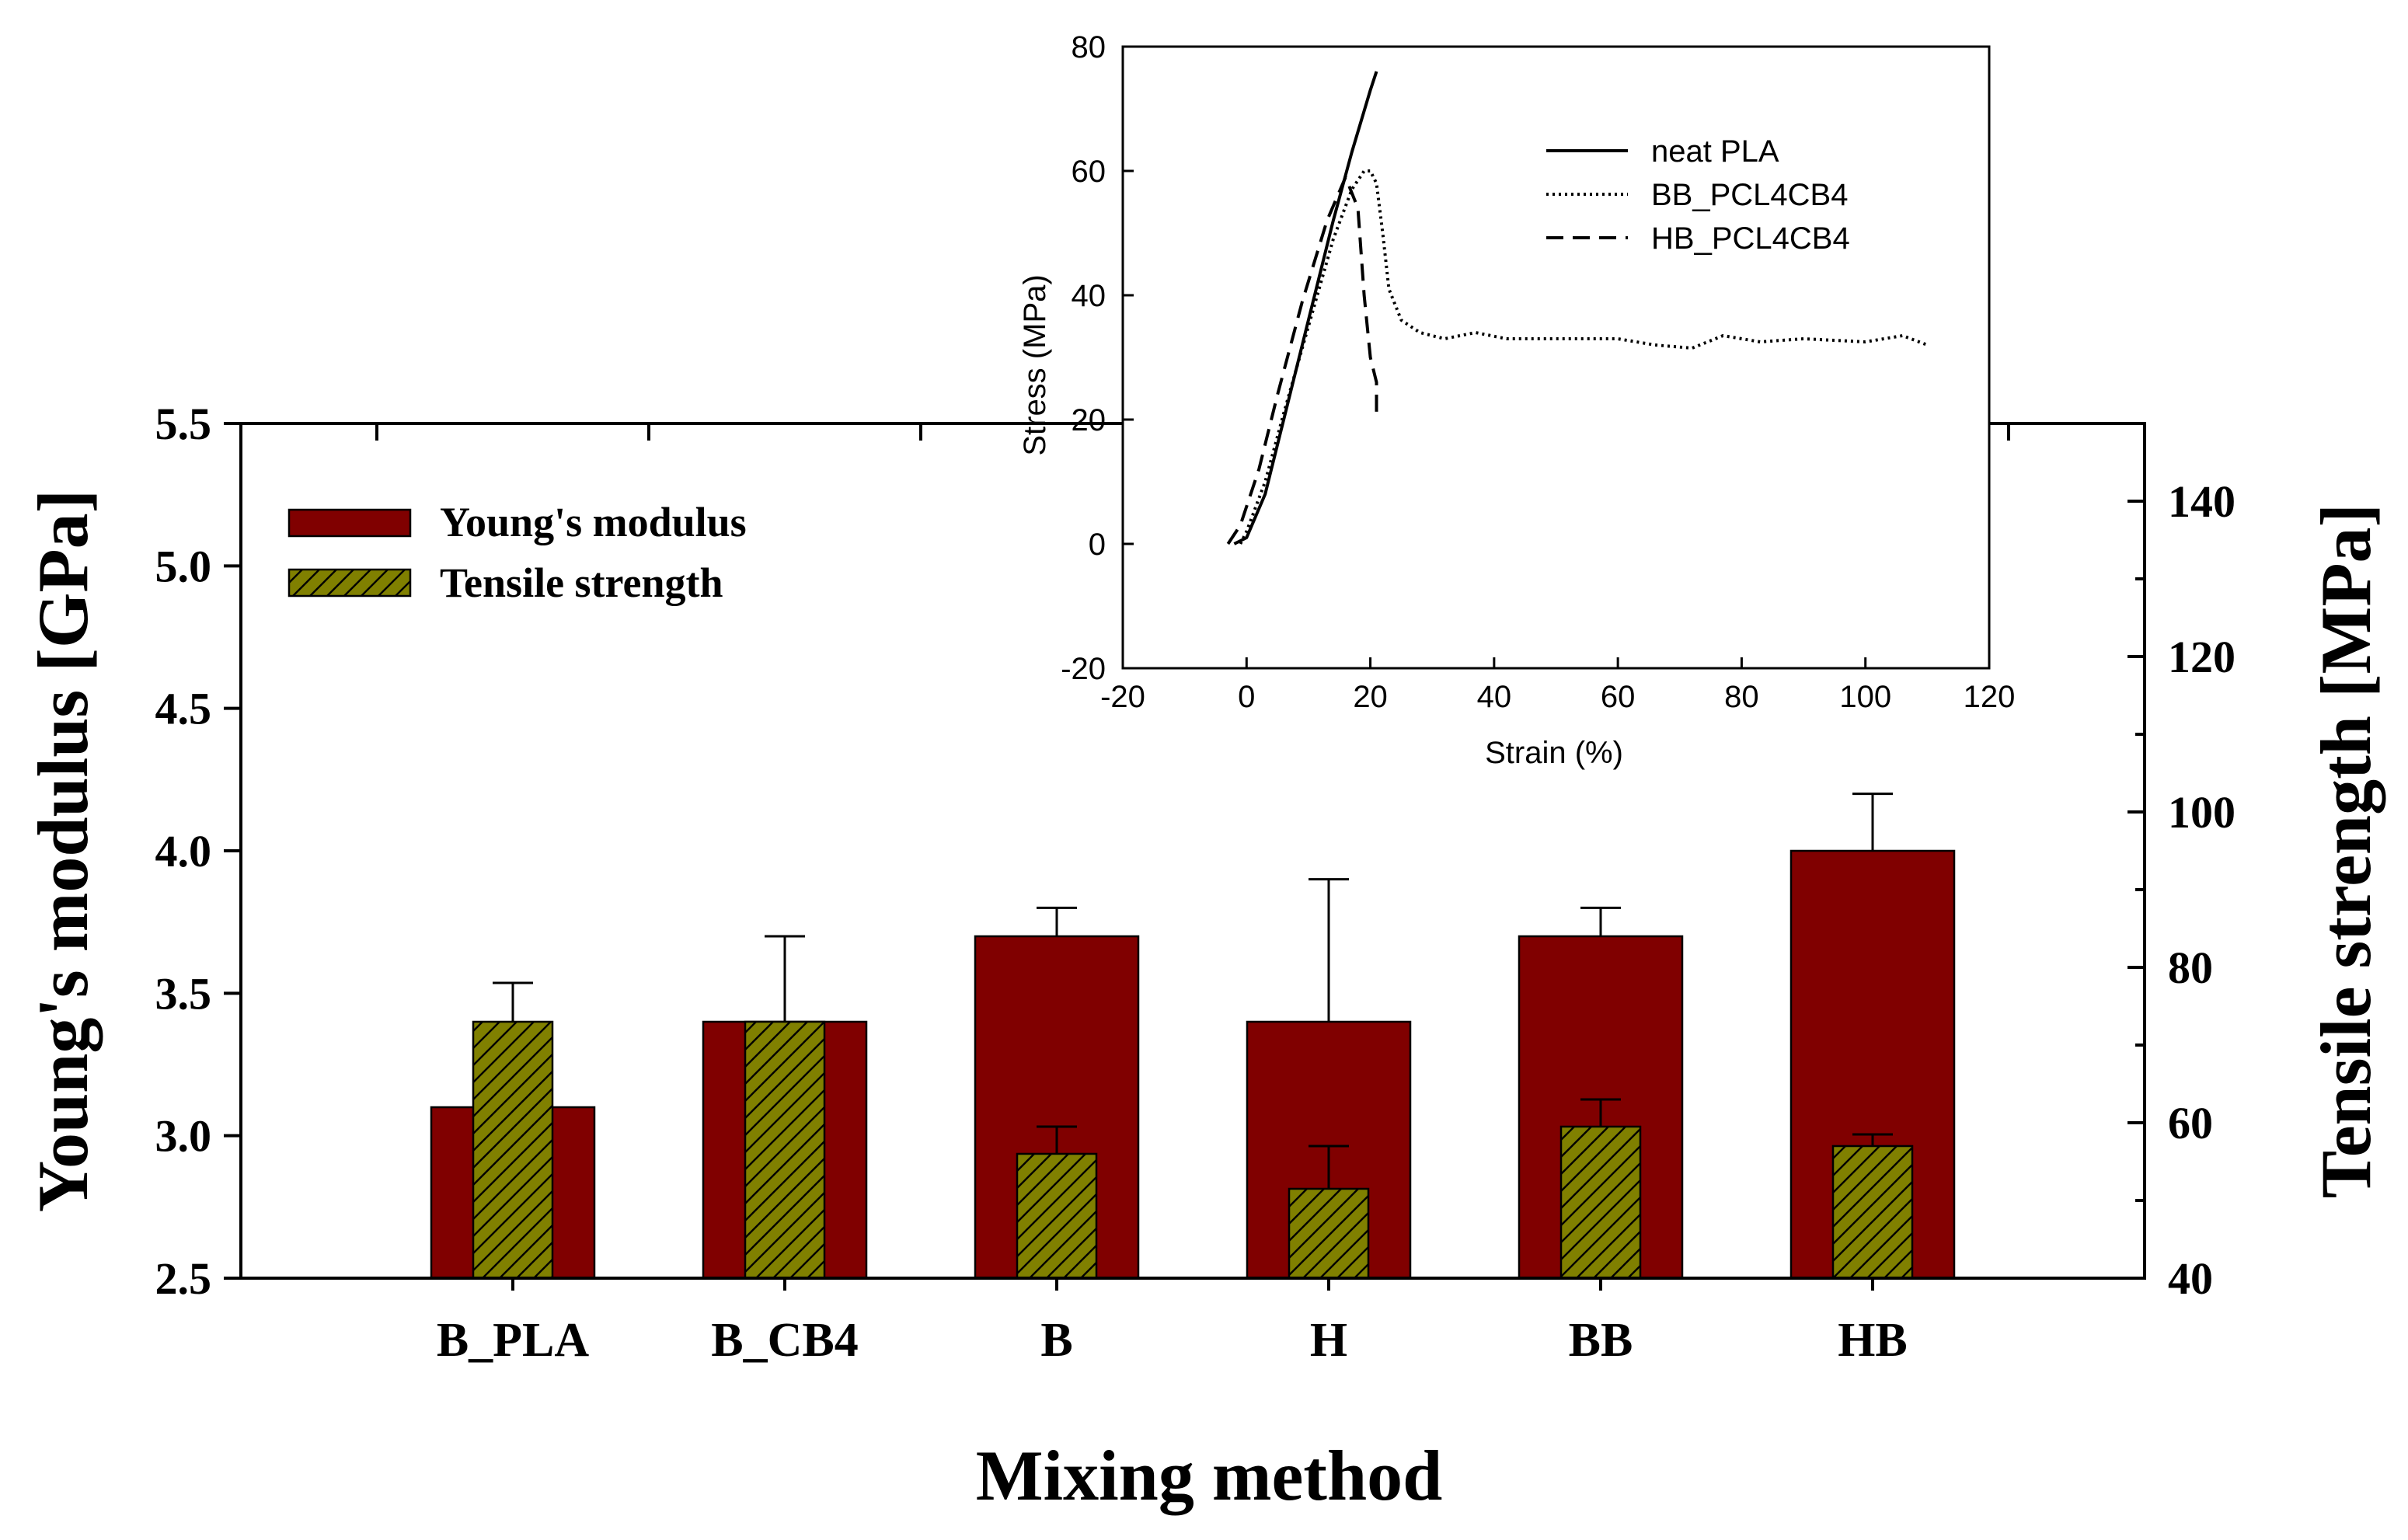 This screenshot has width=2408, height=1540. What do you see at coordinates (785, 1150) in the screenshot?
I see `tensile-strength-bar-b-cb4` at bounding box center [785, 1150].